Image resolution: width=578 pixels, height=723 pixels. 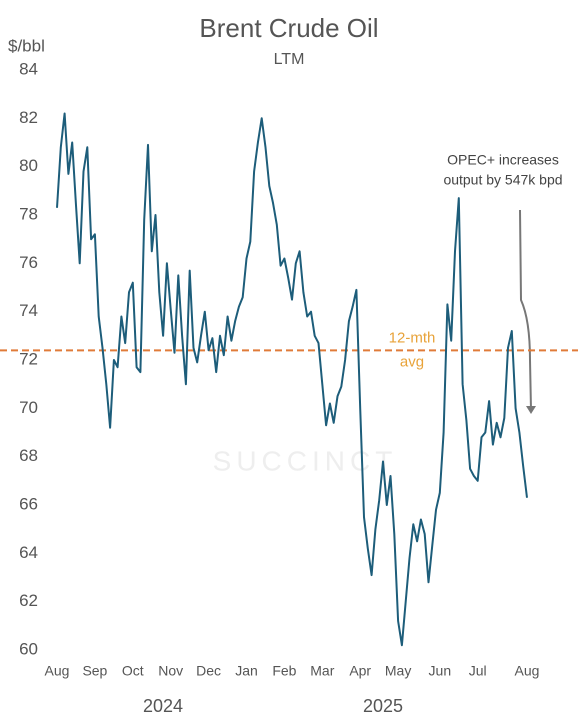 I want to click on average-label: avg, so click(x=412, y=361).